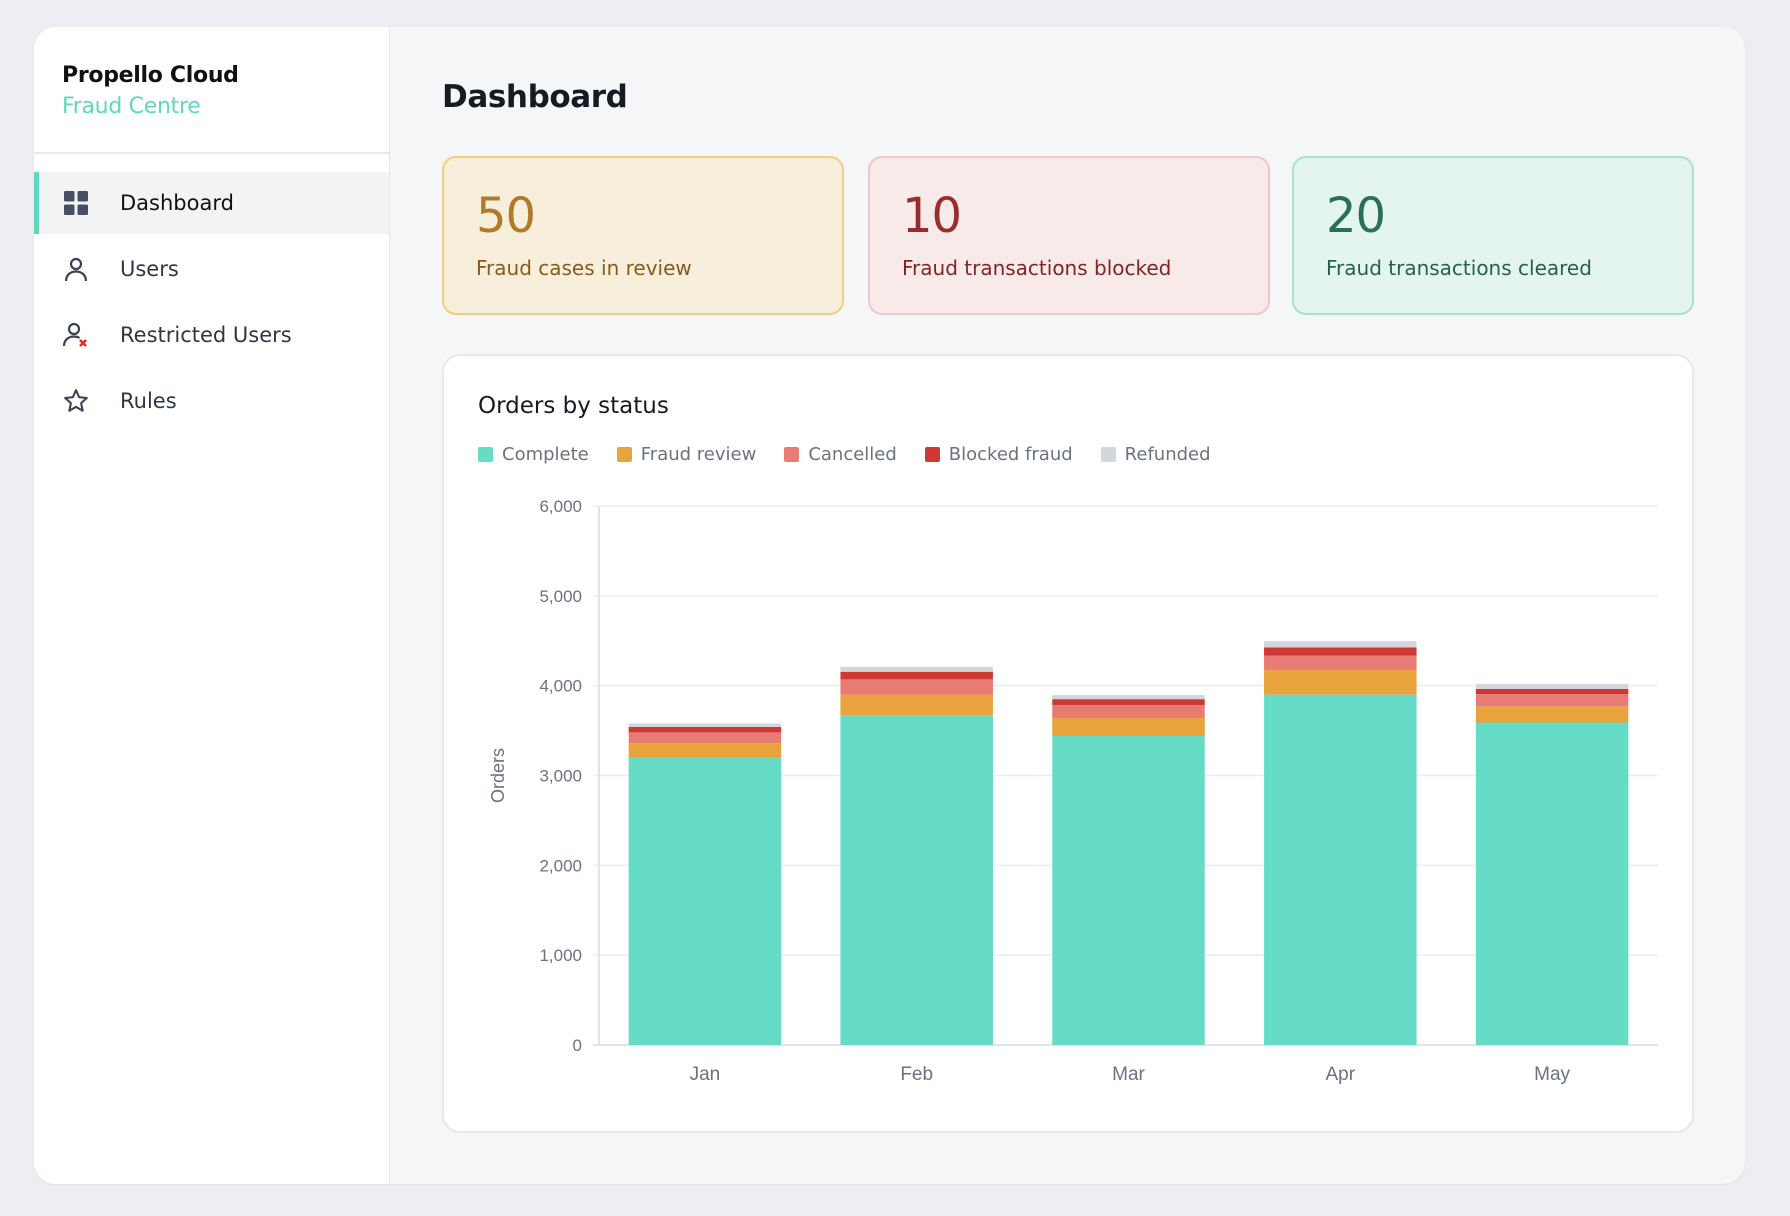  What do you see at coordinates (705, 1074) in the screenshot?
I see `x-tick-label: Jan` at bounding box center [705, 1074].